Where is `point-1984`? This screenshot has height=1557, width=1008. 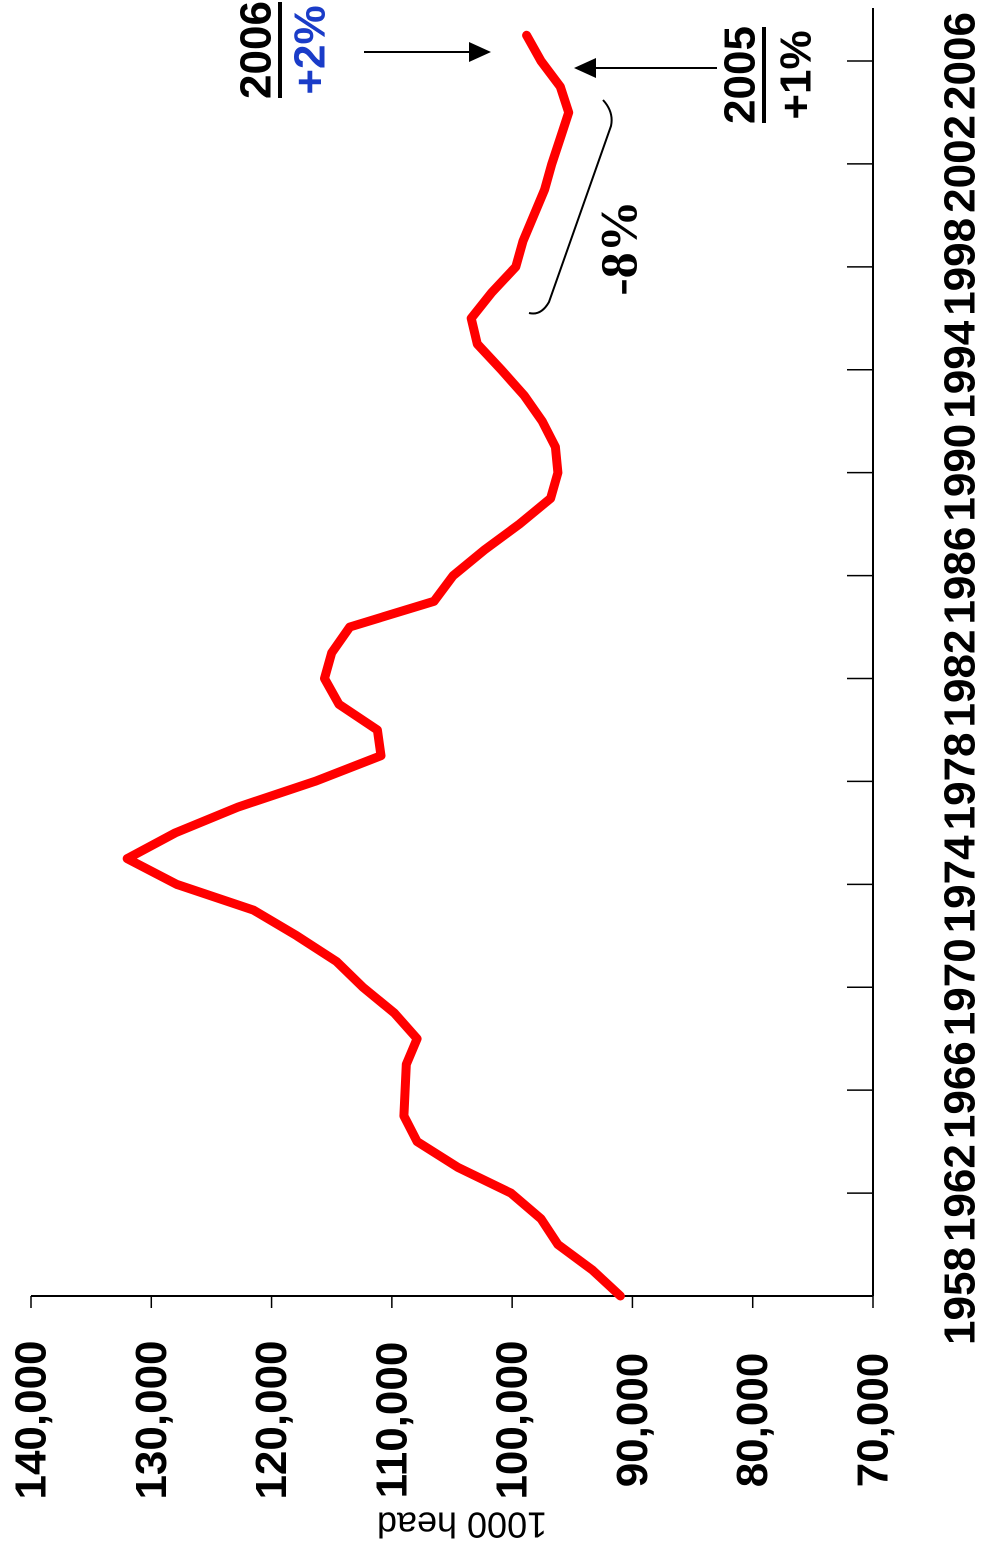 point-1984 is located at coordinates (350, 627).